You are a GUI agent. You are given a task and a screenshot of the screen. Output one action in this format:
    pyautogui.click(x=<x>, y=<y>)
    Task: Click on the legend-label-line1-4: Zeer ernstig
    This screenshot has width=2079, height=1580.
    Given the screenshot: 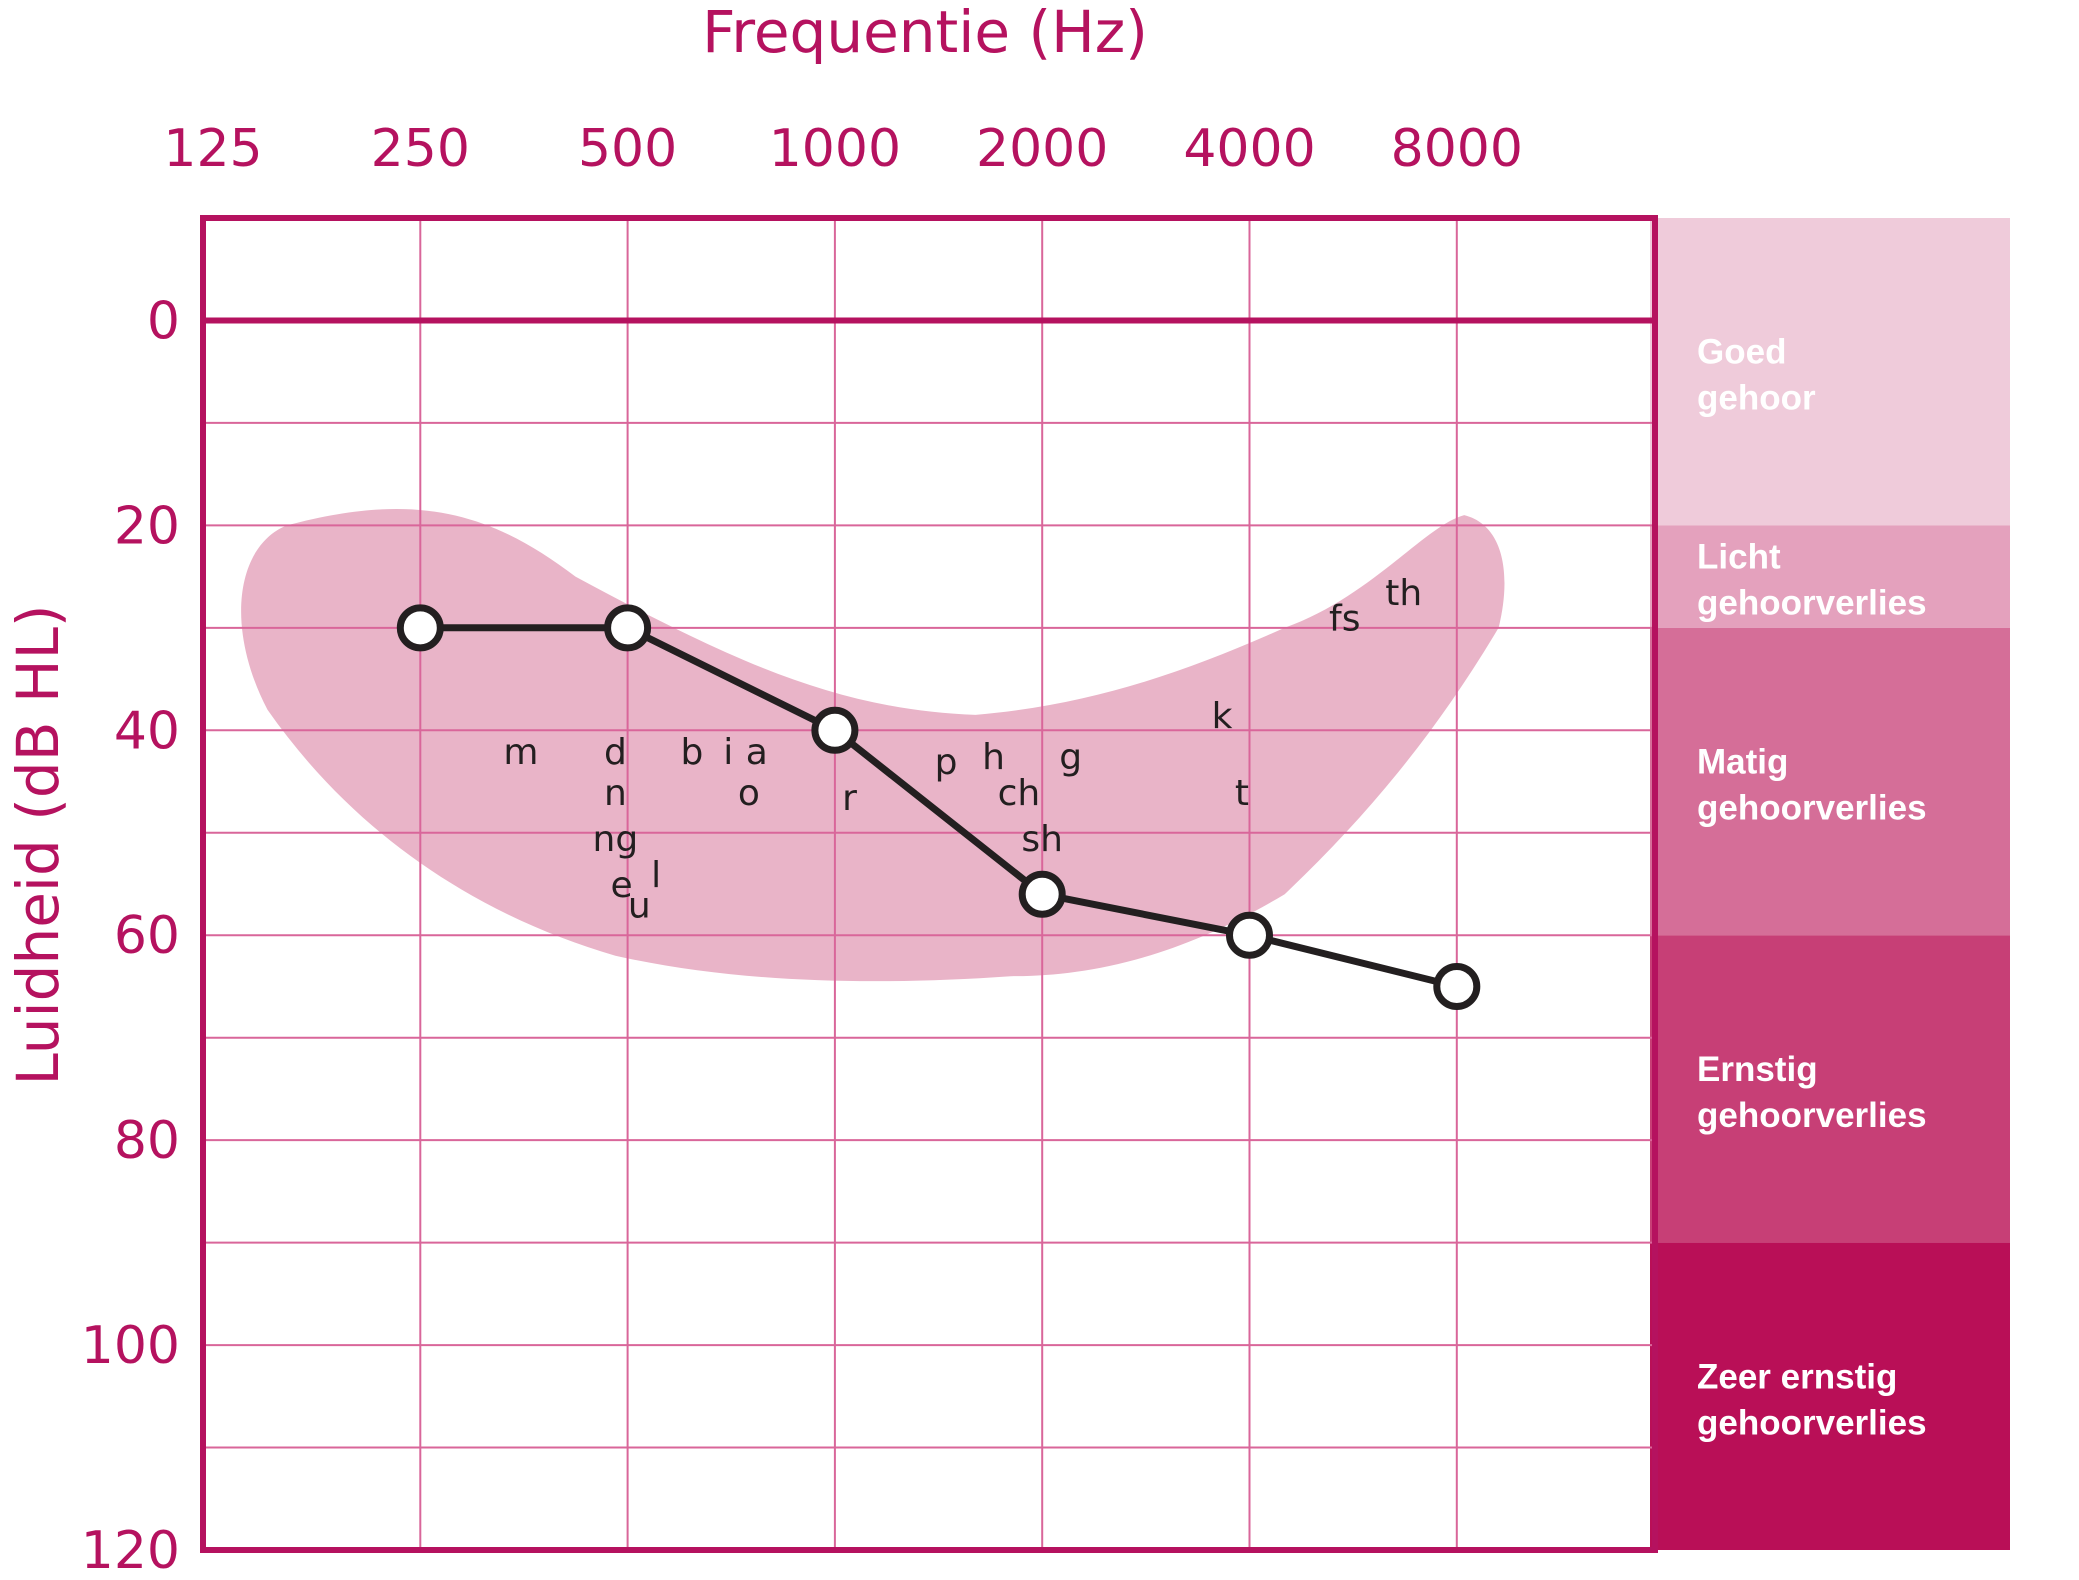 What is the action you would take?
    pyautogui.click(x=1797, y=1376)
    